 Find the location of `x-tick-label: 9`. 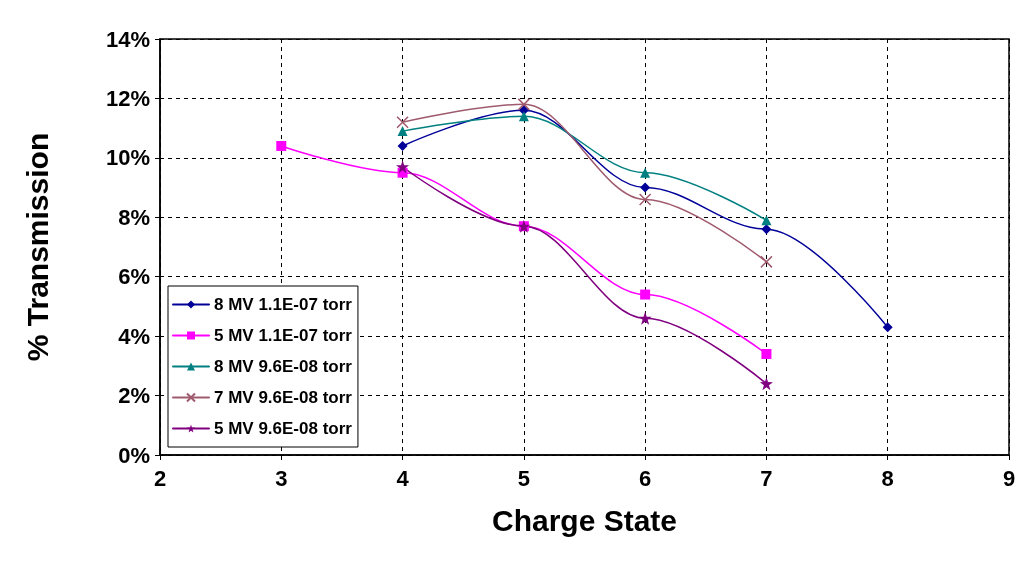

x-tick-label: 9 is located at coordinates (1009, 478).